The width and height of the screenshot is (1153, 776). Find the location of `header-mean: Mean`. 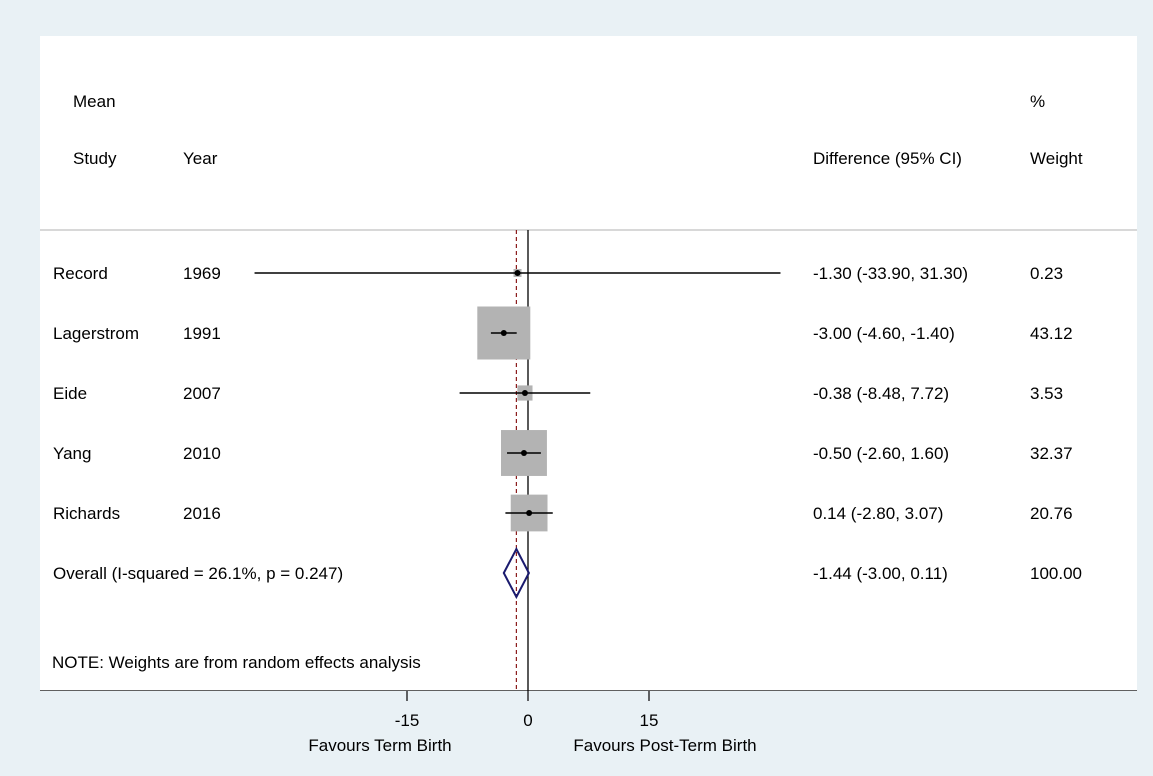

header-mean: Mean is located at coordinates (94, 101).